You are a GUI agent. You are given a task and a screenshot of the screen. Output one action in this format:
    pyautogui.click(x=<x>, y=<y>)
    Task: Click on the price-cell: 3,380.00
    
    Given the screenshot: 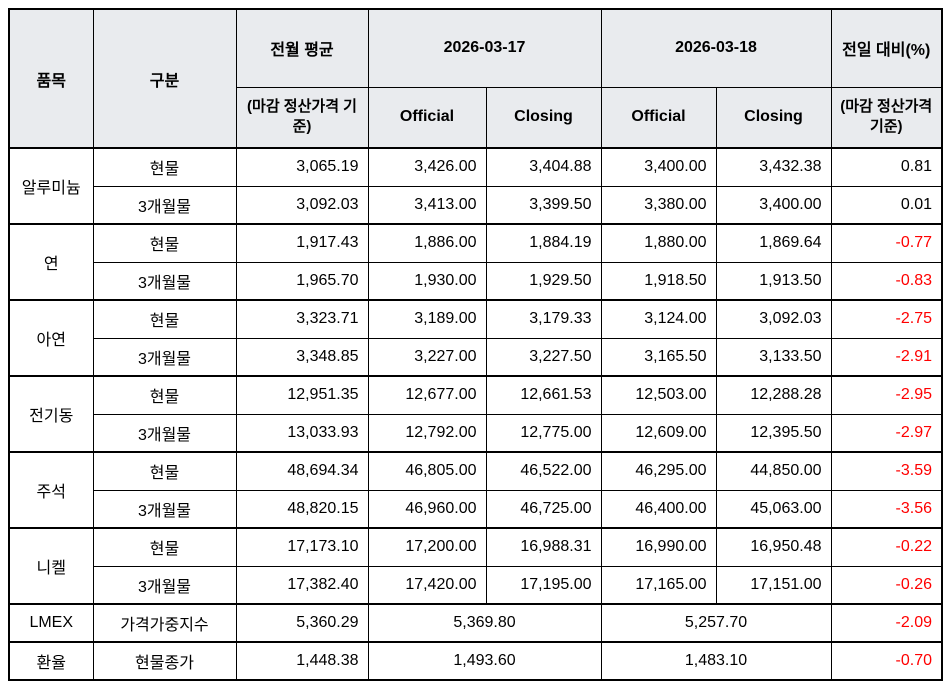 What is the action you would take?
    pyautogui.click(x=658, y=205)
    